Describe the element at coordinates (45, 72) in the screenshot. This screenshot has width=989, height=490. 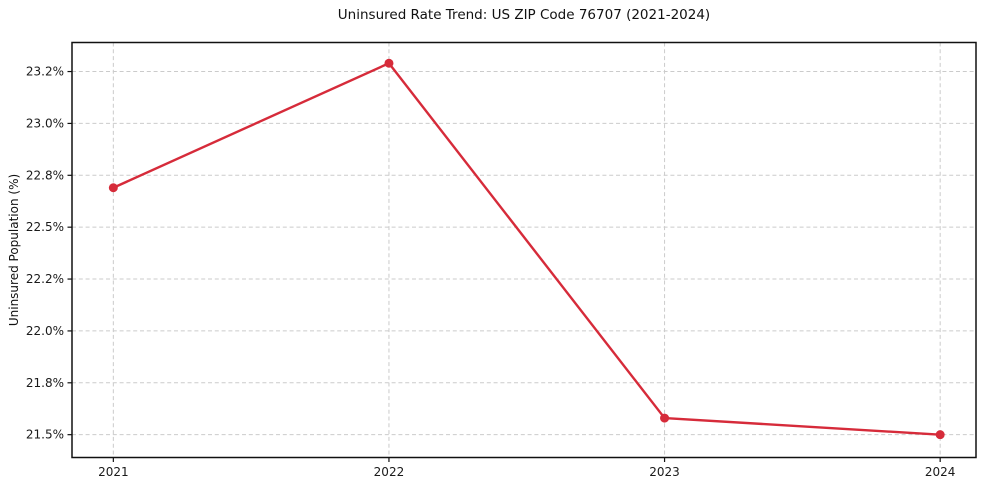
I see `y-tick-label: 23.2%` at that location.